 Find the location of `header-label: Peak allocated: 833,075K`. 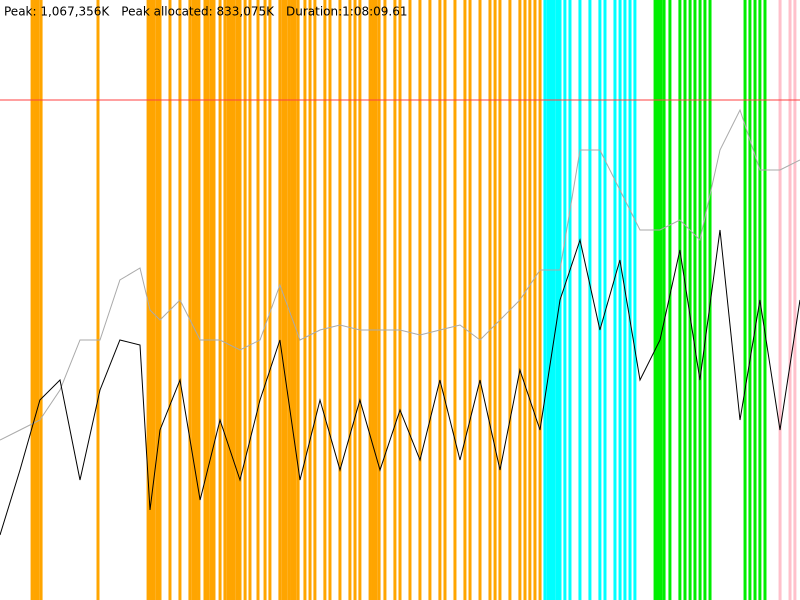

header-label: Peak allocated: 833,075K is located at coordinates (198, 12).